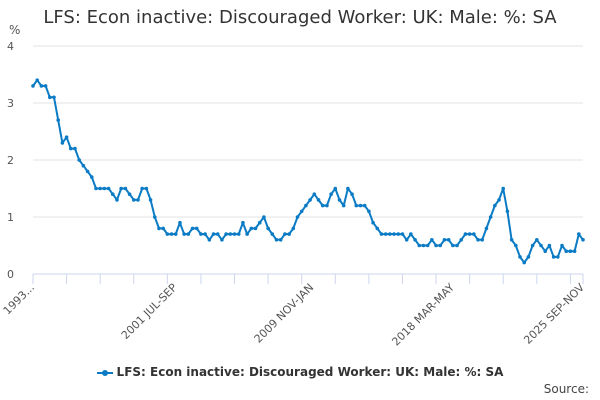 Image resolution: width=600 pixels, height=400 pixels. I want to click on y-tick-label: 0, so click(10, 274).